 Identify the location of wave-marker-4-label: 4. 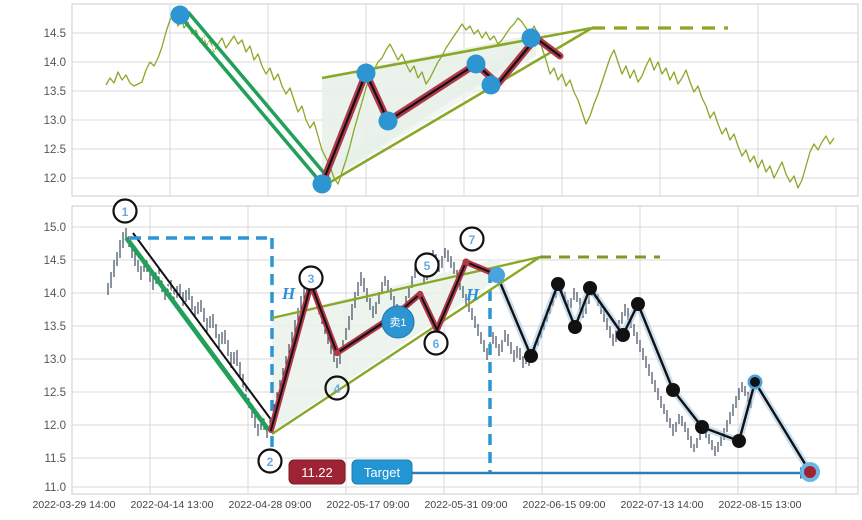
(337, 389).